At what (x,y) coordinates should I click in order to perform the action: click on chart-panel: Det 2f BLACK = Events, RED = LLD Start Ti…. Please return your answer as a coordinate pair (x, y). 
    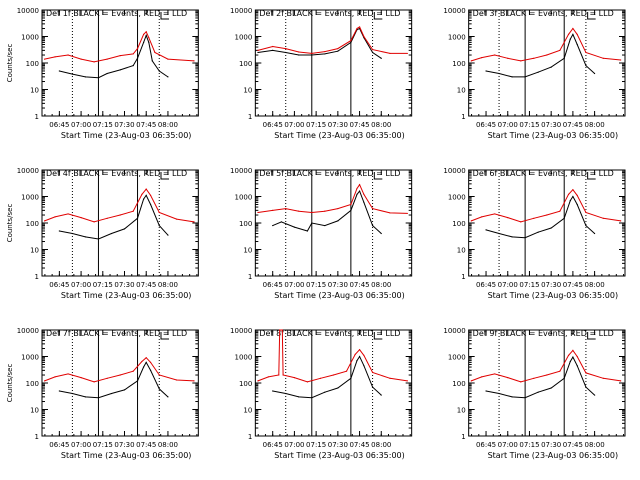
    Looking at the image, I should click on (321, 73).